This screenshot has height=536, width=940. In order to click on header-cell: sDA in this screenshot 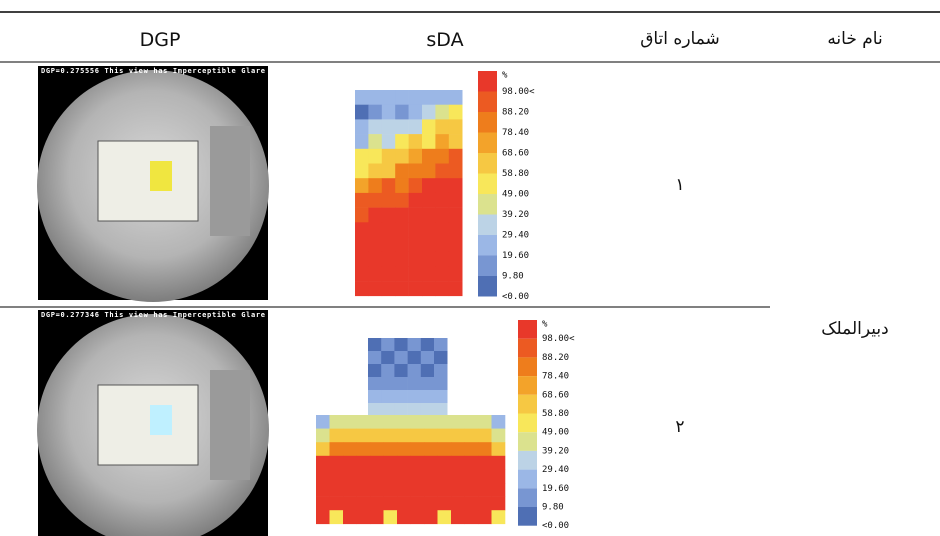, I will do `click(444, 40)`.